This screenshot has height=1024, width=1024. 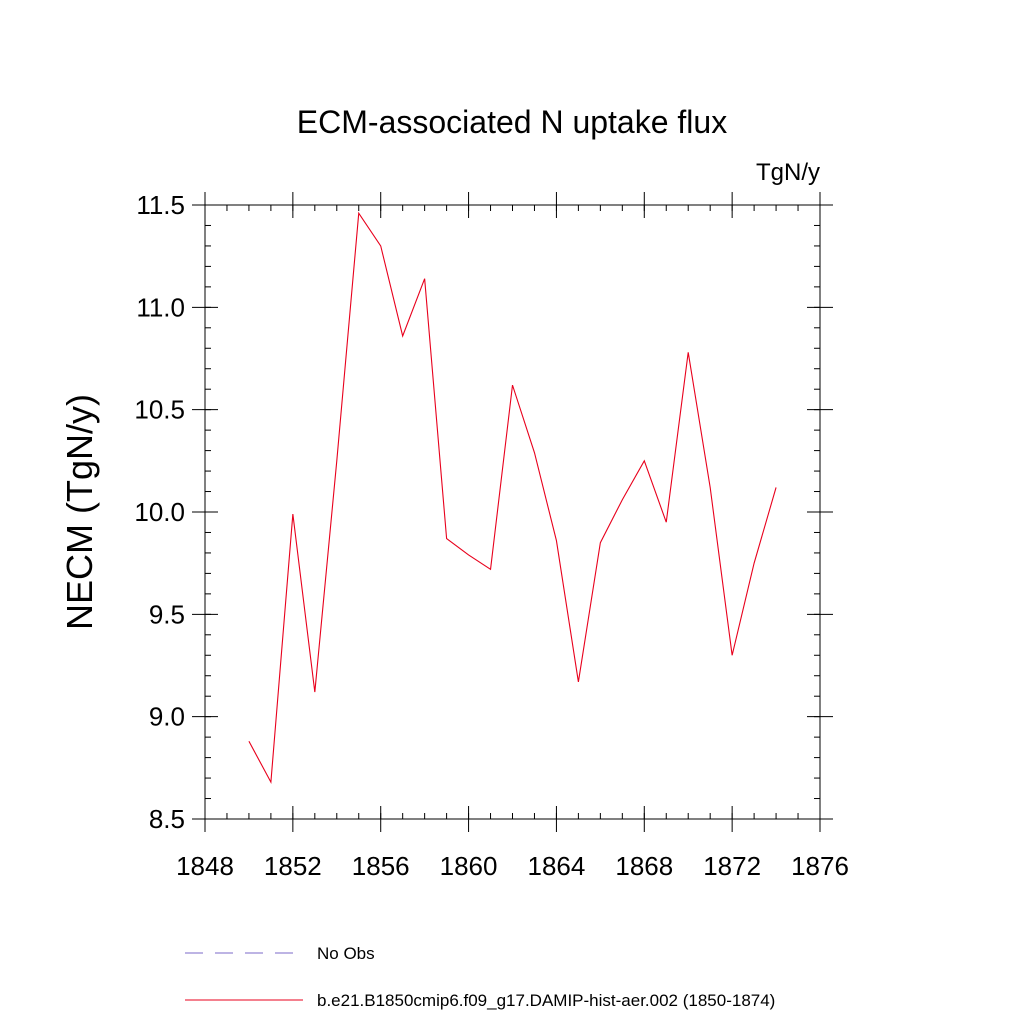 What do you see at coordinates (167, 614) in the screenshot?
I see `y-tick-label: 9.5` at bounding box center [167, 614].